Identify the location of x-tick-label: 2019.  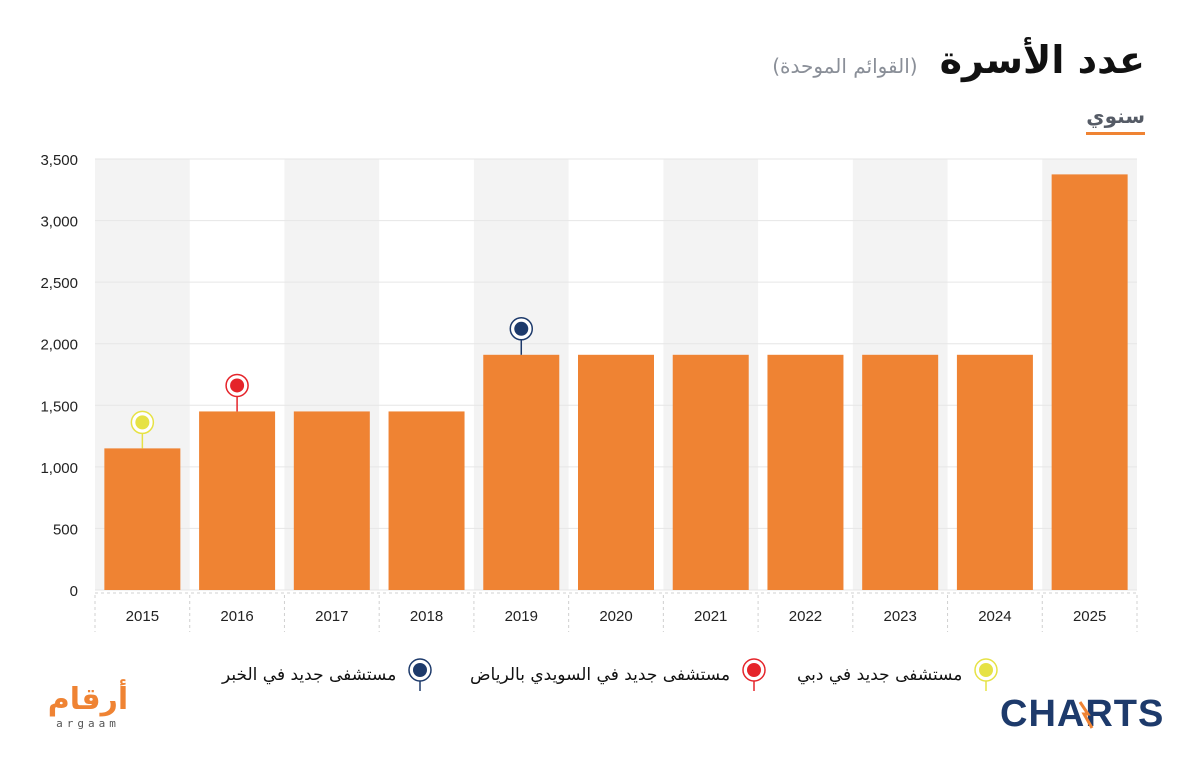
(521, 616).